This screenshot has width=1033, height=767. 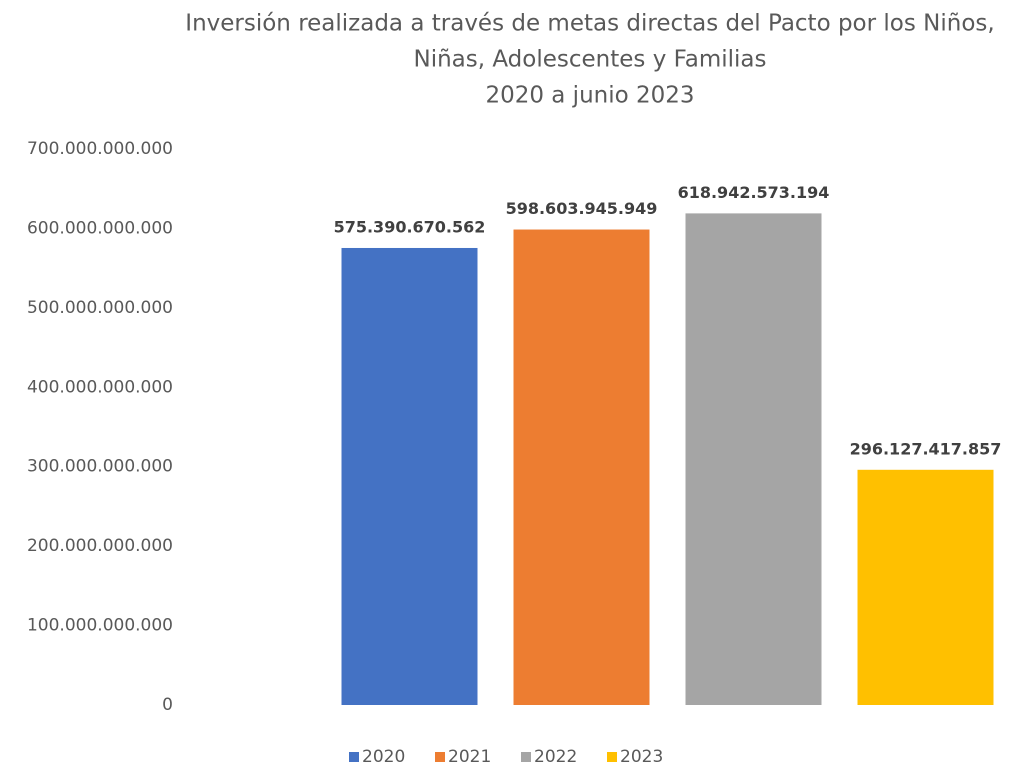 What do you see at coordinates (555, 757) in the screenshot?
I see `legend-label: 2022` at bounding box center [555, 757].